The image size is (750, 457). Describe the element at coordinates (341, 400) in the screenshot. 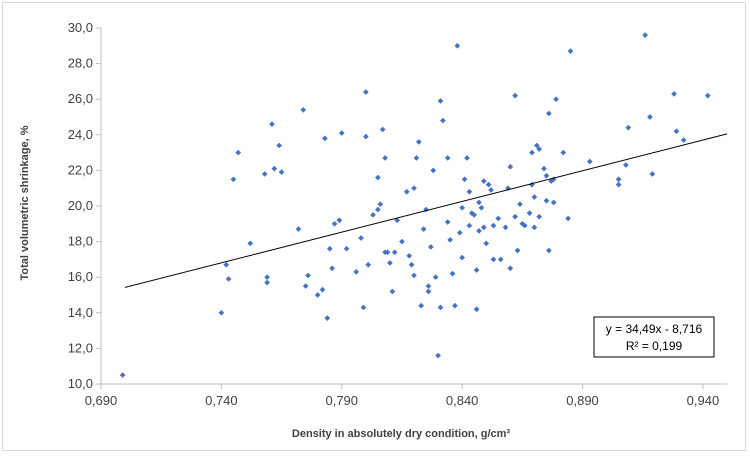

I see `x-tick-label: 0,790` at that location.